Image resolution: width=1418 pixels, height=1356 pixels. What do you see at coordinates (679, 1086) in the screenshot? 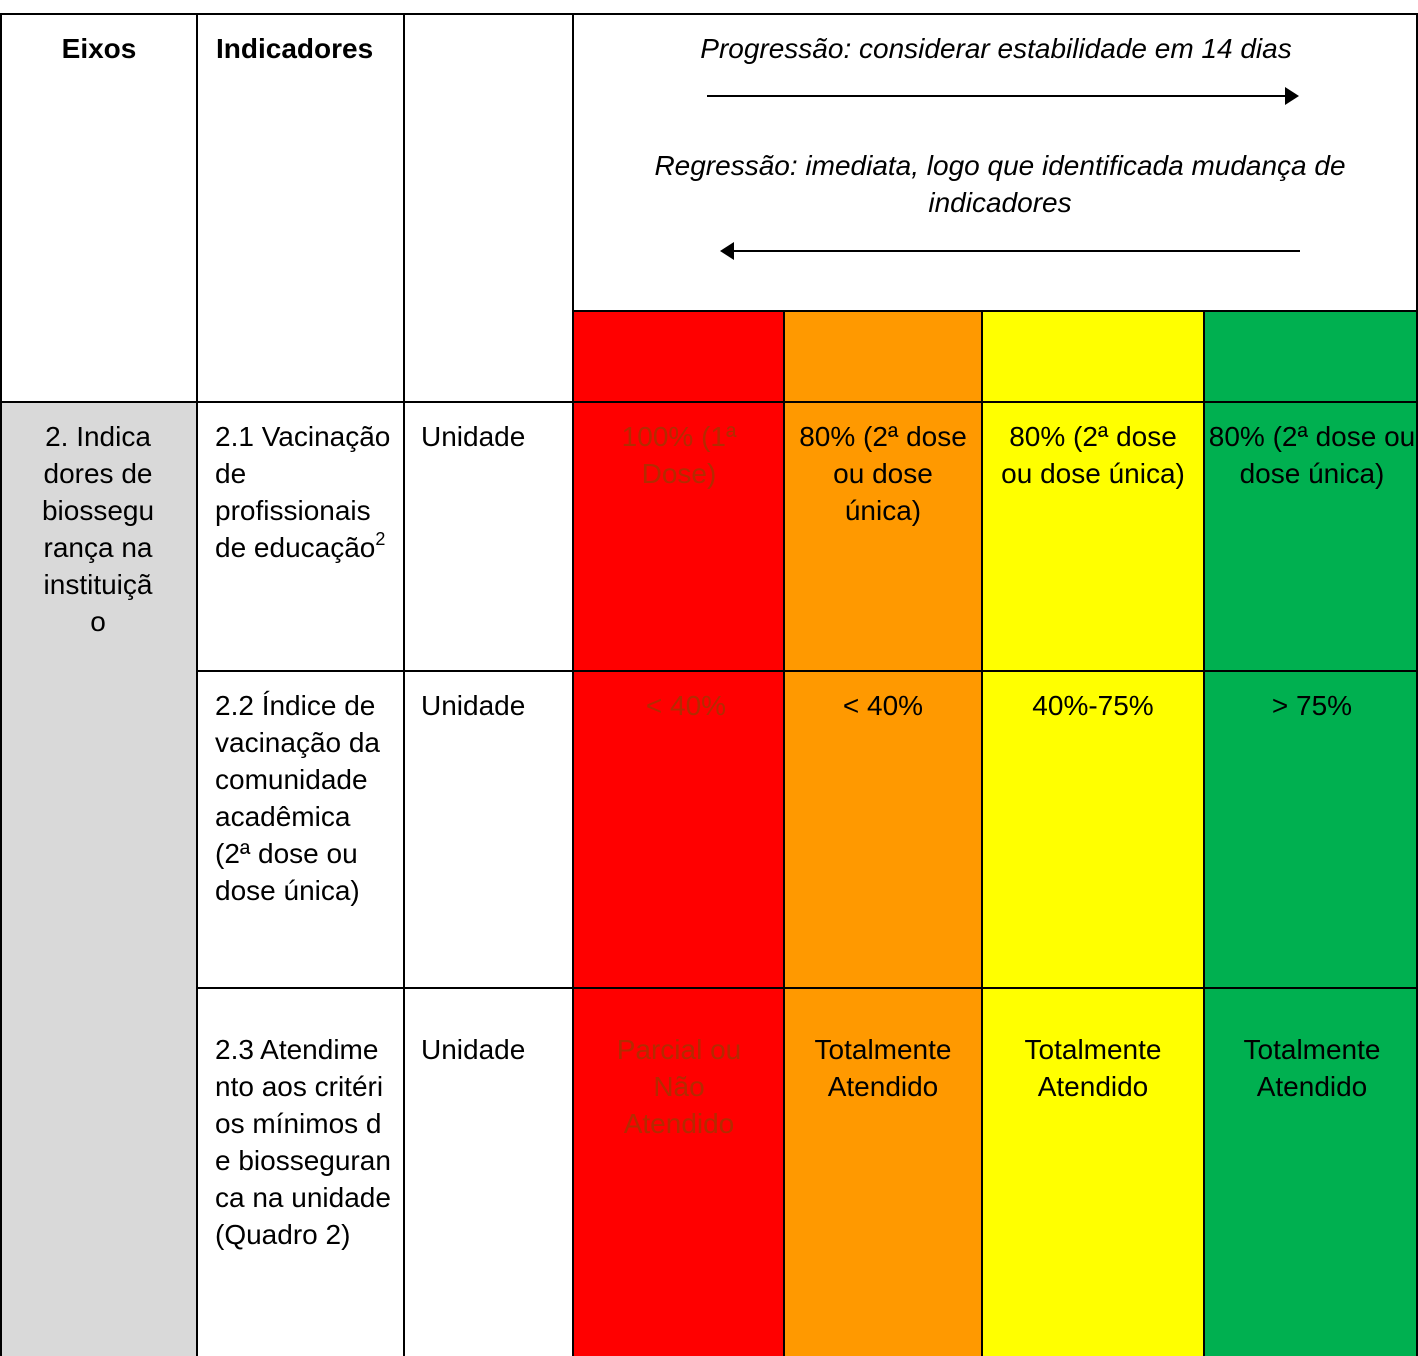
I see `row-3-level-red: Parcial ou Não Atendido` at bounding box center [679, 1086].